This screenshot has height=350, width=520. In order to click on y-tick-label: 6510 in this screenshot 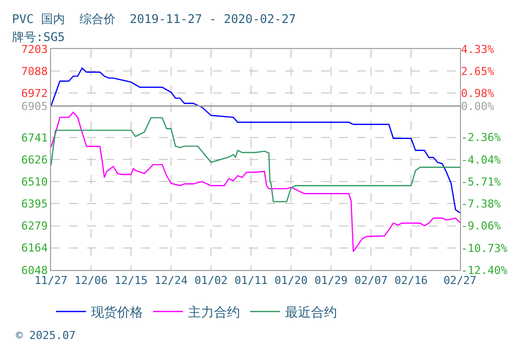, I will do `click(34, 181)`.